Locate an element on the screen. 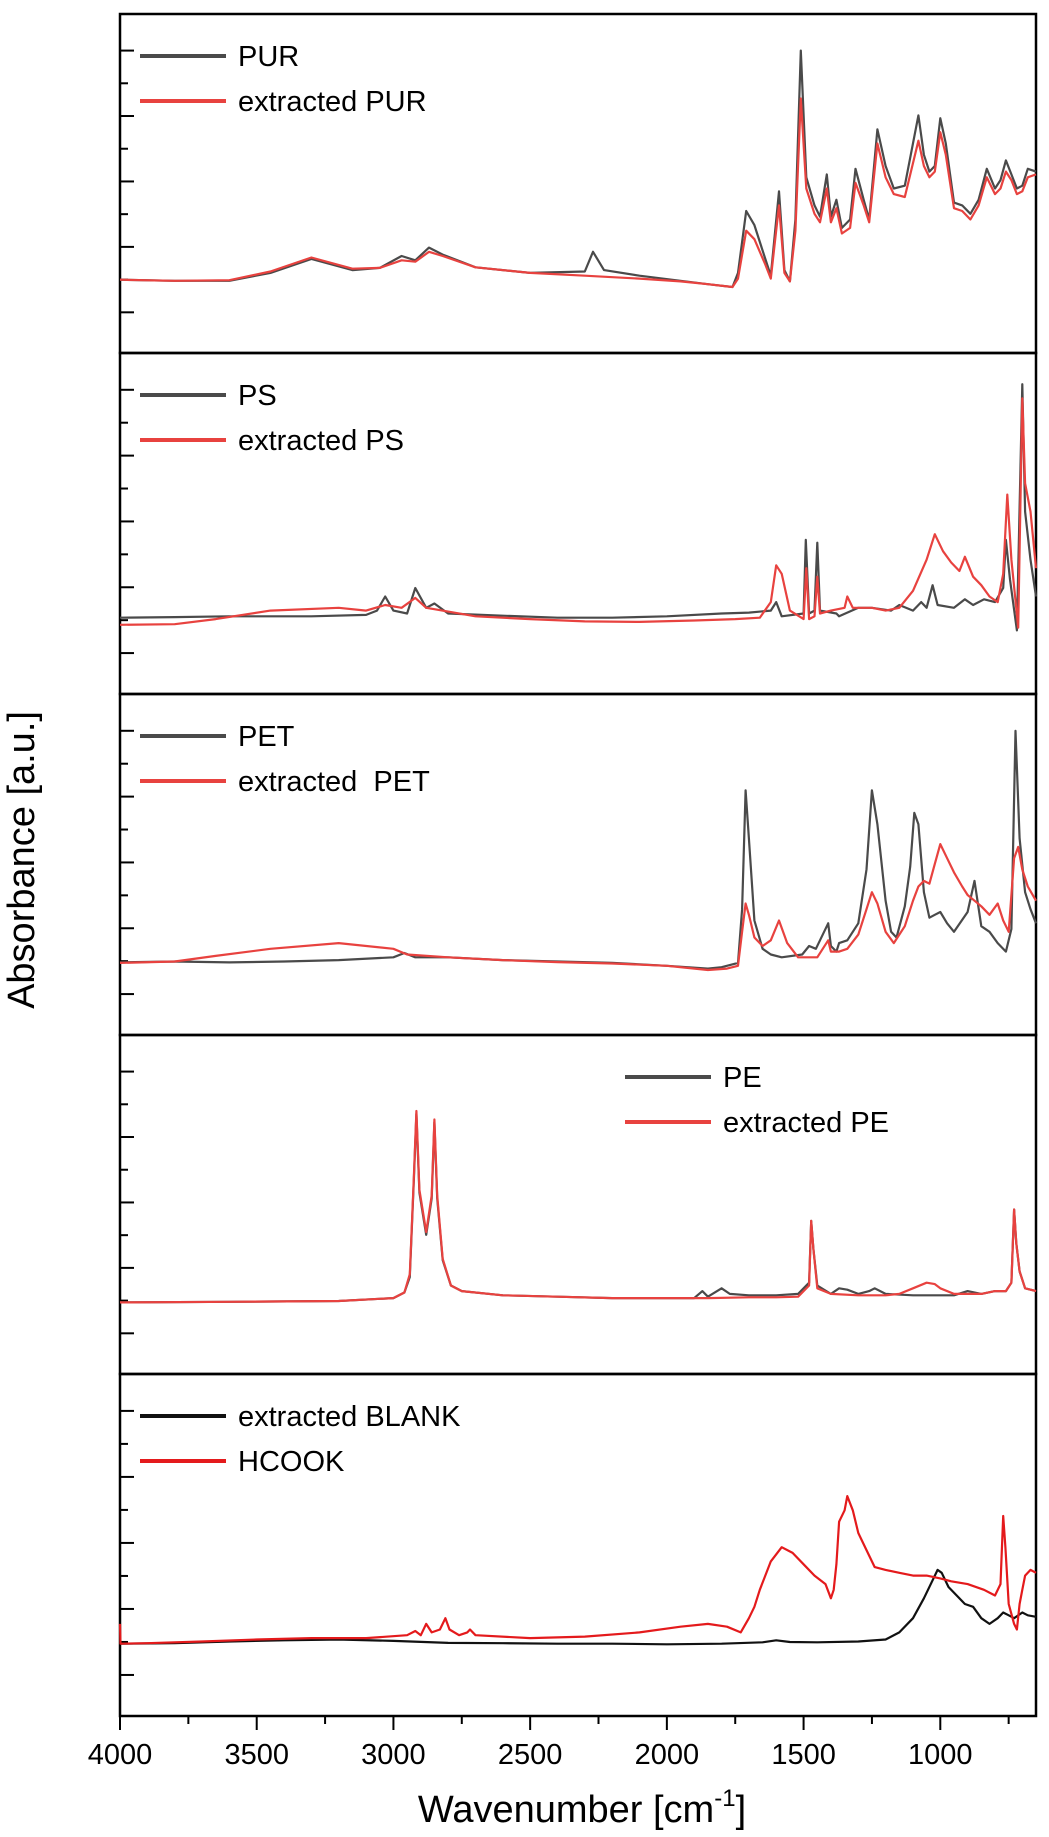  series-line-hcook is located at coordinates (577, 1570).